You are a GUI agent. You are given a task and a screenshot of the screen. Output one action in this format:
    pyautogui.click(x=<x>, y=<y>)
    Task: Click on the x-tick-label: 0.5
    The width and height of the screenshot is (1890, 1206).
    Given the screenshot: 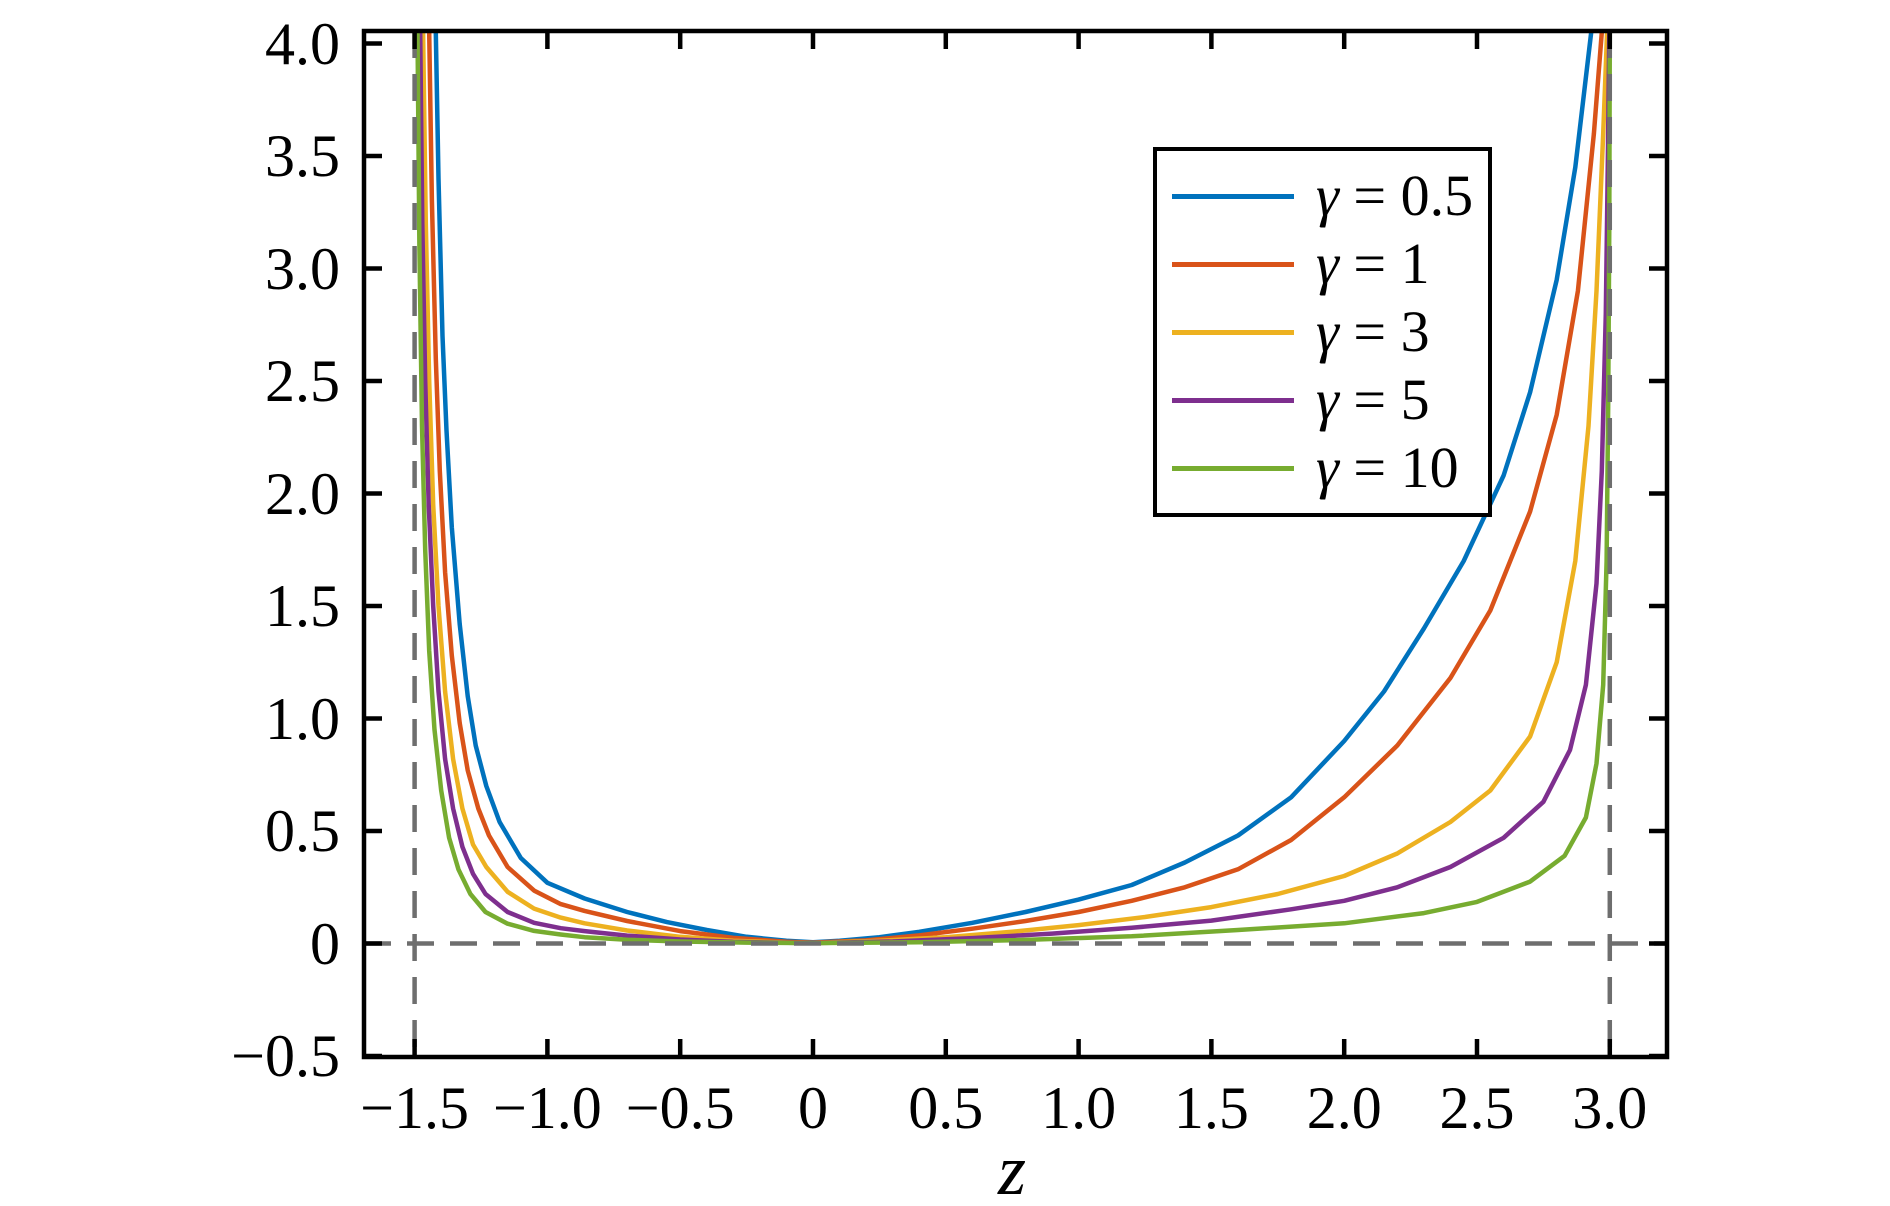 What is the action you would take?
    pyautogui.click(x=946, y=1108)
    